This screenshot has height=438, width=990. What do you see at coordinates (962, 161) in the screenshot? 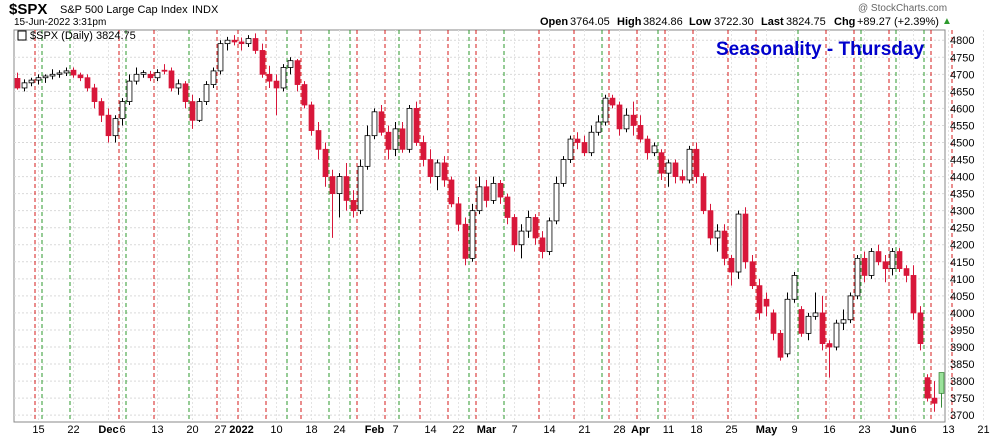
I see `y-tick-label: 4450` at bounding box center [962, 161].